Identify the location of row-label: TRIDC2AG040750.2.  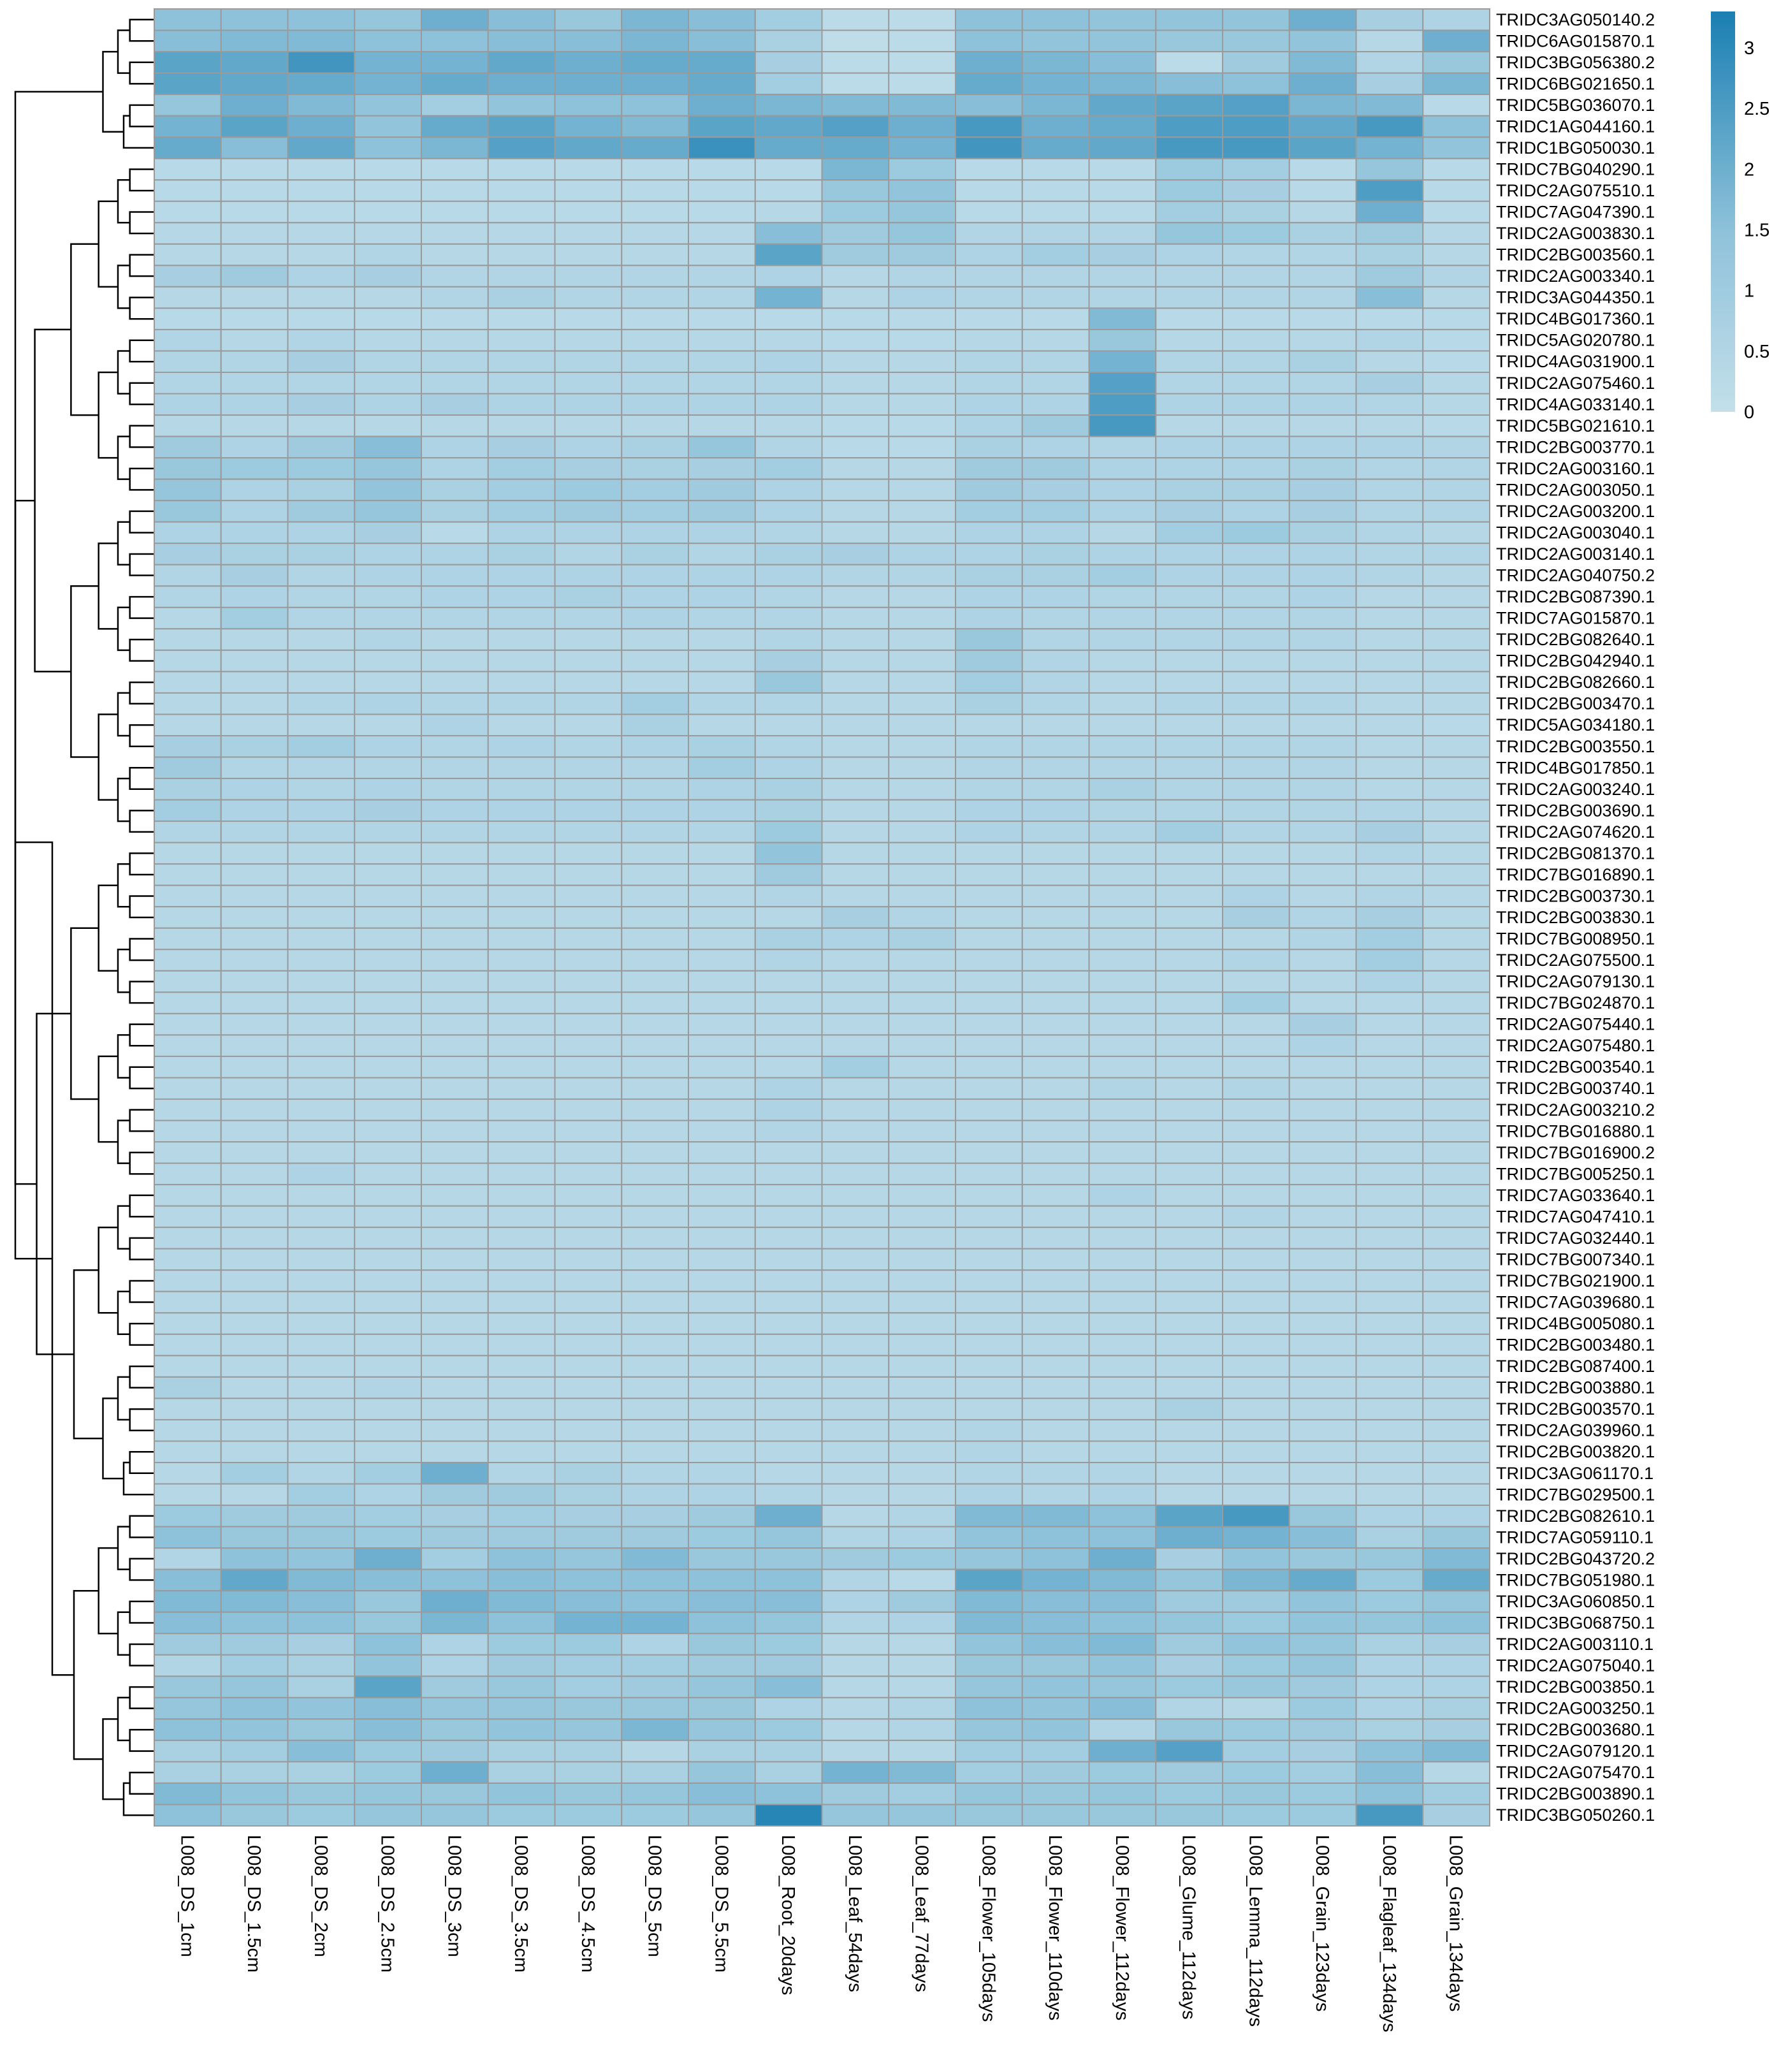
(1575, 575).